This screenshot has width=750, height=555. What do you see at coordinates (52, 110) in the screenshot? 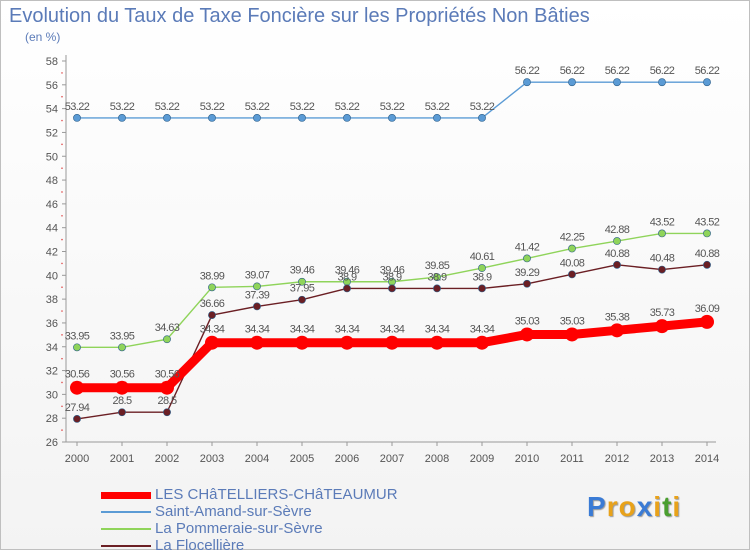
I see `y-tick-label: 54` at bounding box center [52, 110].